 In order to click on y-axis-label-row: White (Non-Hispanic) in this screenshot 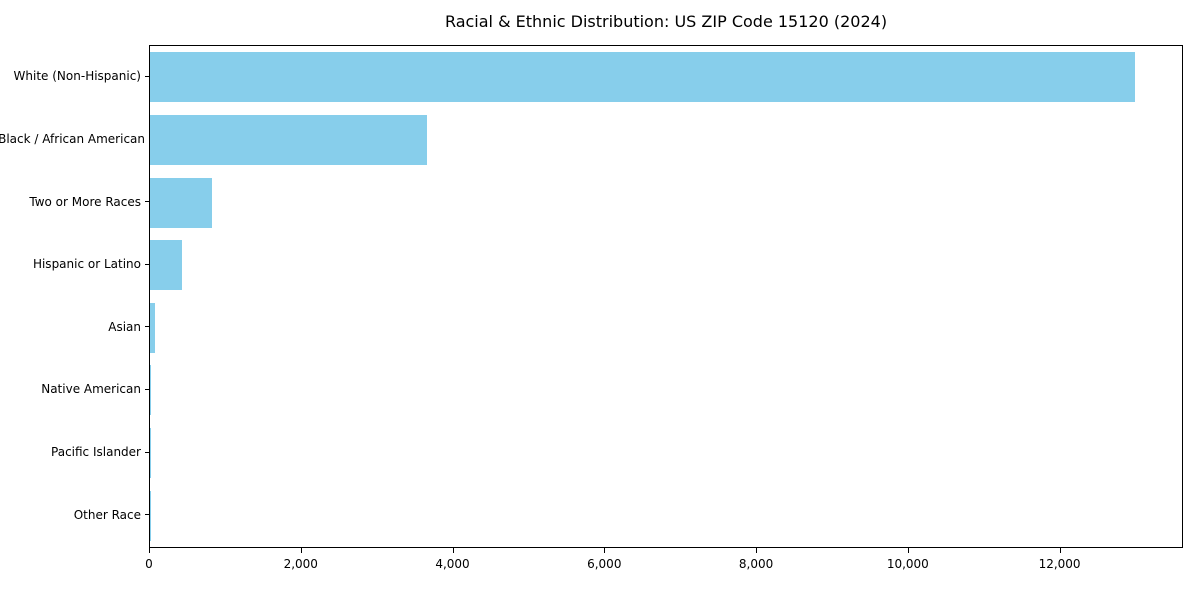, I will do `click(74, 76)`.